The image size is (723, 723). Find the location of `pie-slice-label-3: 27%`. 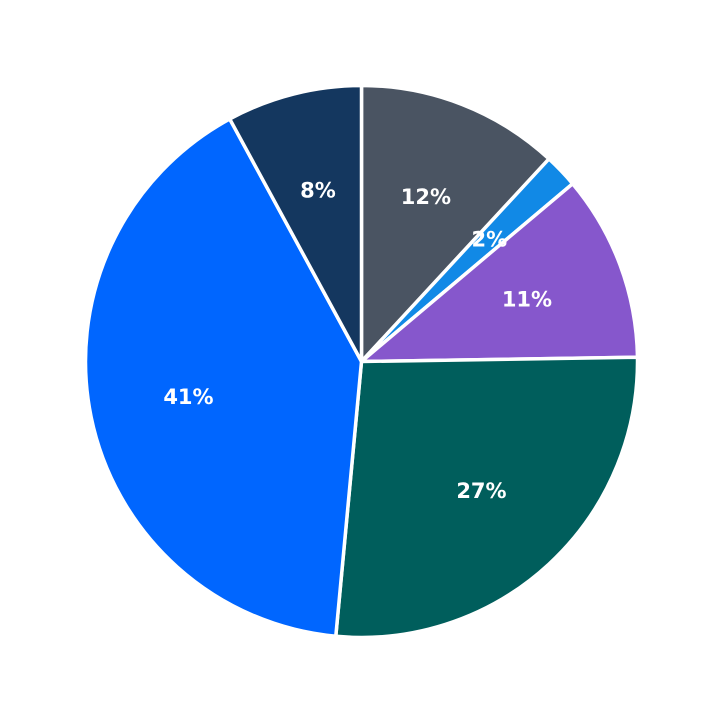

pie-slice-label-3: 27% is located at coordinates (481, 491).